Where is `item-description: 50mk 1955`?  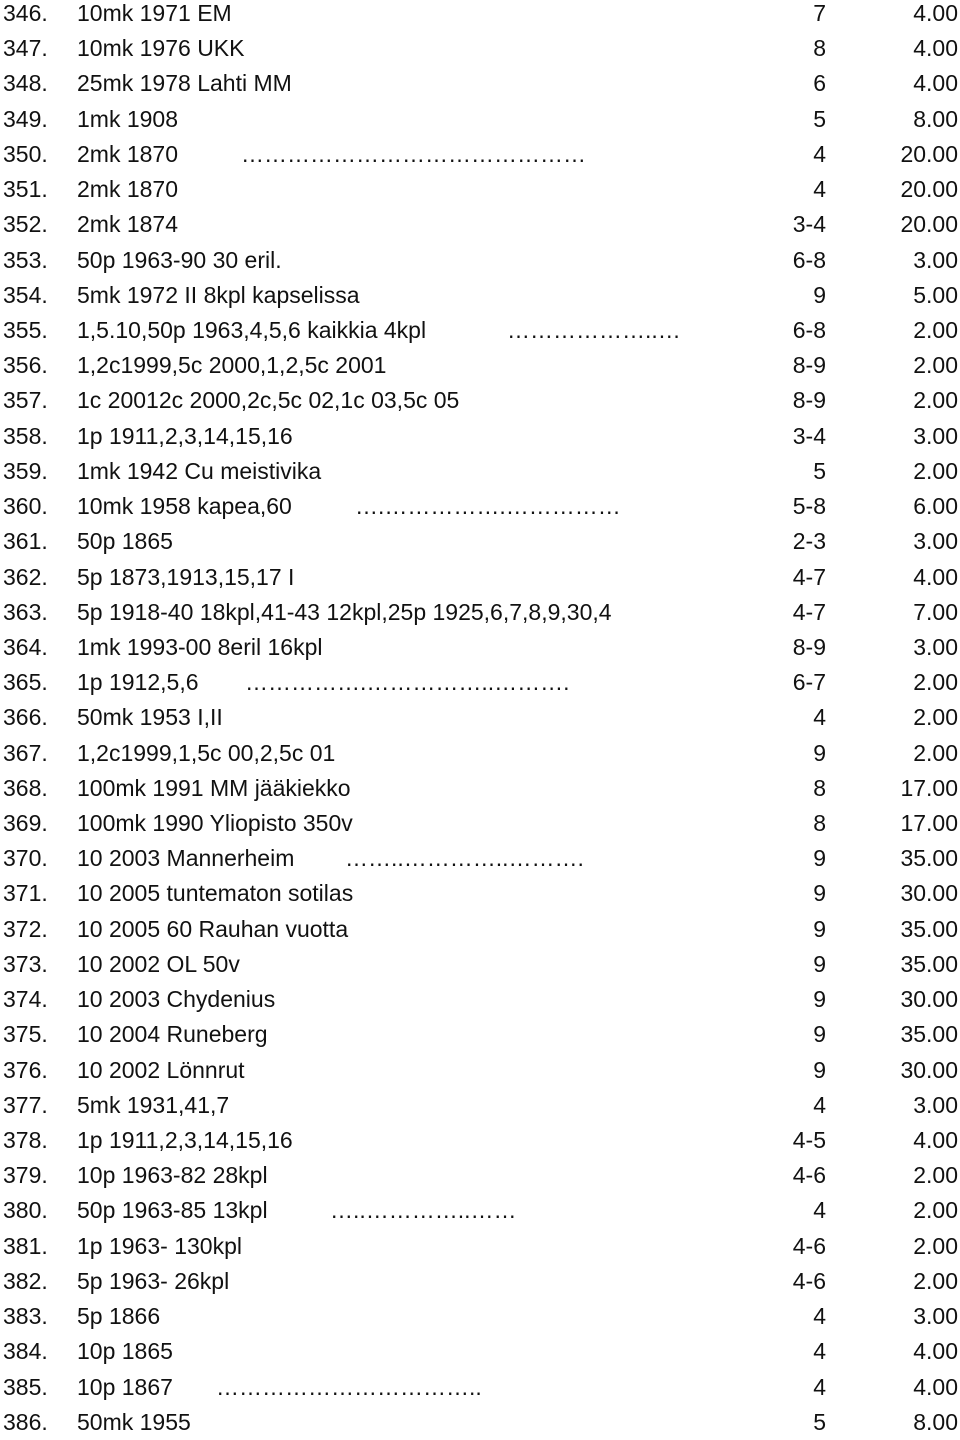
item-description: 50mk 1955 is located at coordinates (134, 1421).